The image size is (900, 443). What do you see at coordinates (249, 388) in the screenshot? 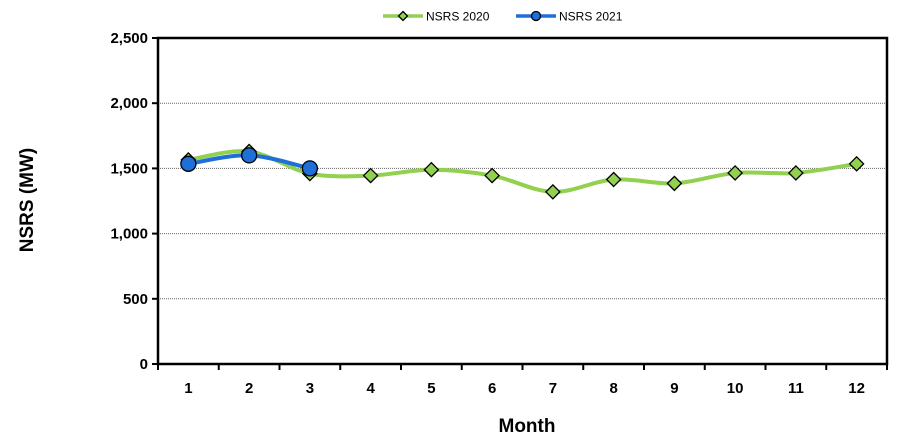
I see `x-tick-label: 2` at bounding box center [249, 388].